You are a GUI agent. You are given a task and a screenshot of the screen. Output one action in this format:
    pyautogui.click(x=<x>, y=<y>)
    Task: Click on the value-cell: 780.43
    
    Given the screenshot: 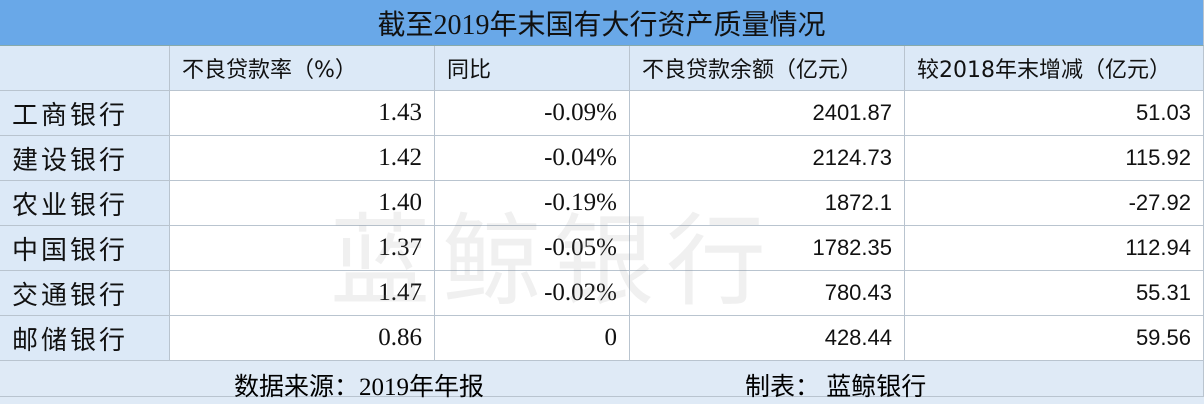 What is the action you would take?
    pyautogui.click(x=767, y=293)
    